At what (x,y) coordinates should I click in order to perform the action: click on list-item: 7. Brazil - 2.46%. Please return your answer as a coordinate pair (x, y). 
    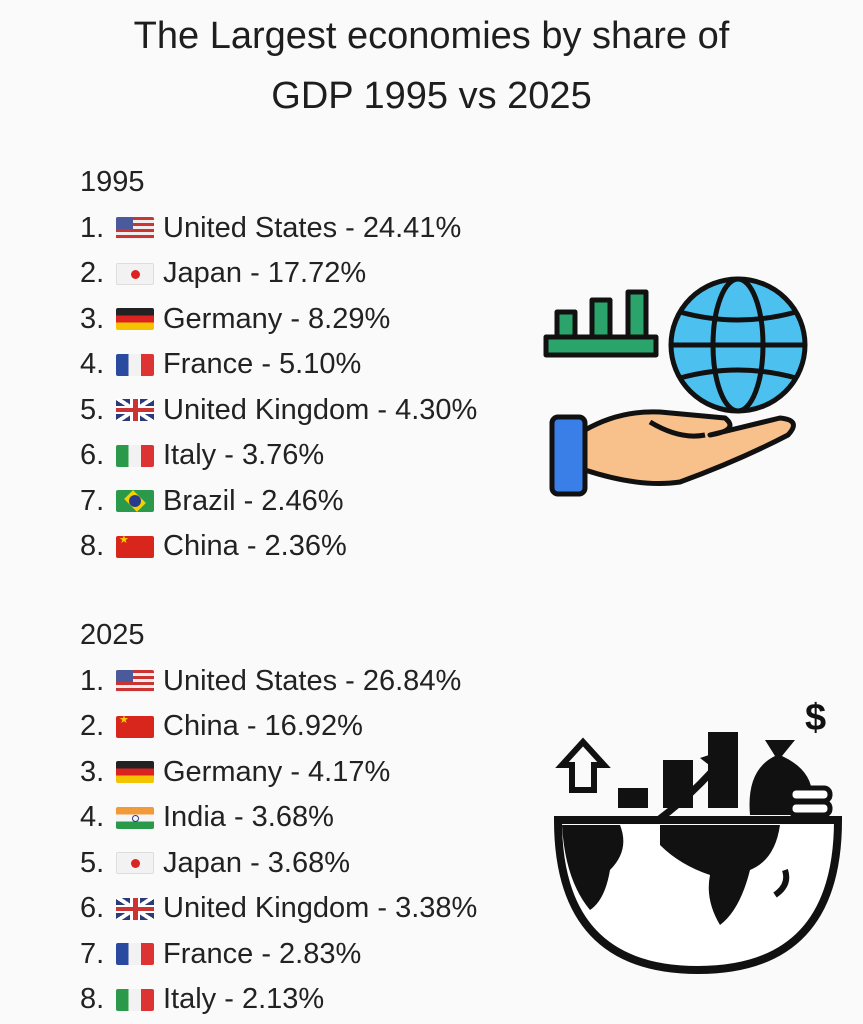
    Looking at the image, I should click on (278, 502).